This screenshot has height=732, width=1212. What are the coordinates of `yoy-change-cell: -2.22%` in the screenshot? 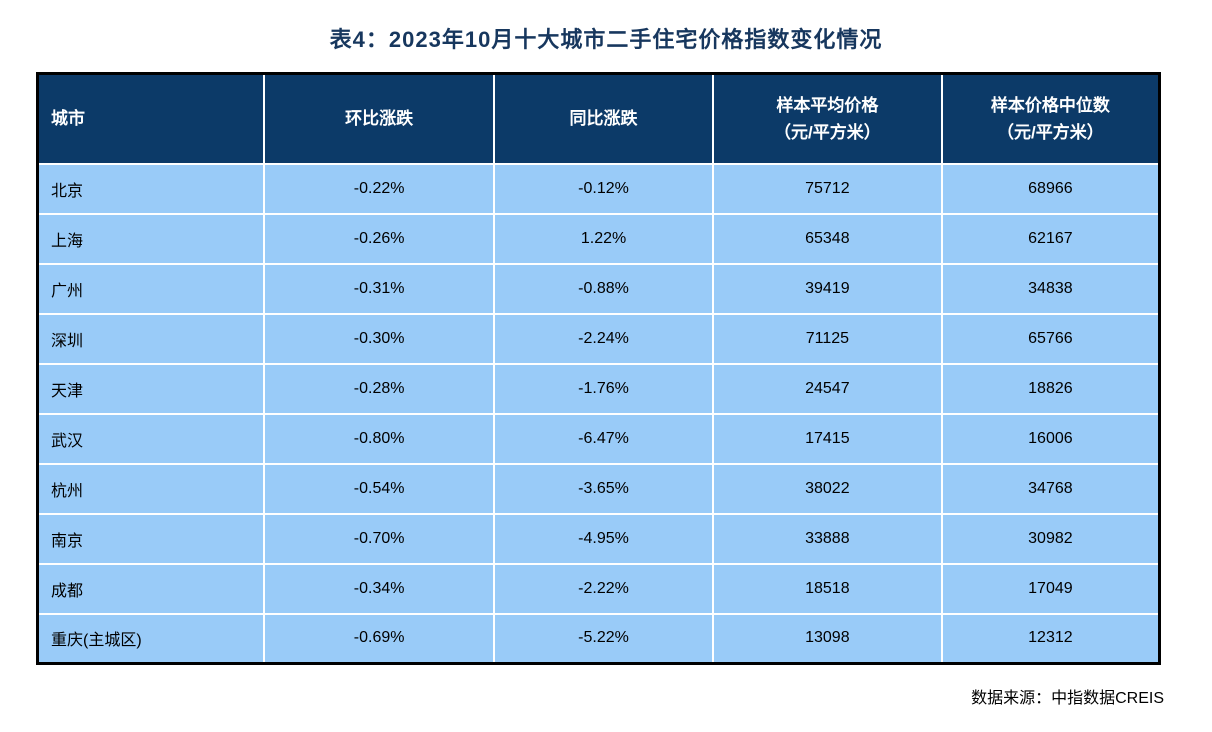 It's located at (603, 588).